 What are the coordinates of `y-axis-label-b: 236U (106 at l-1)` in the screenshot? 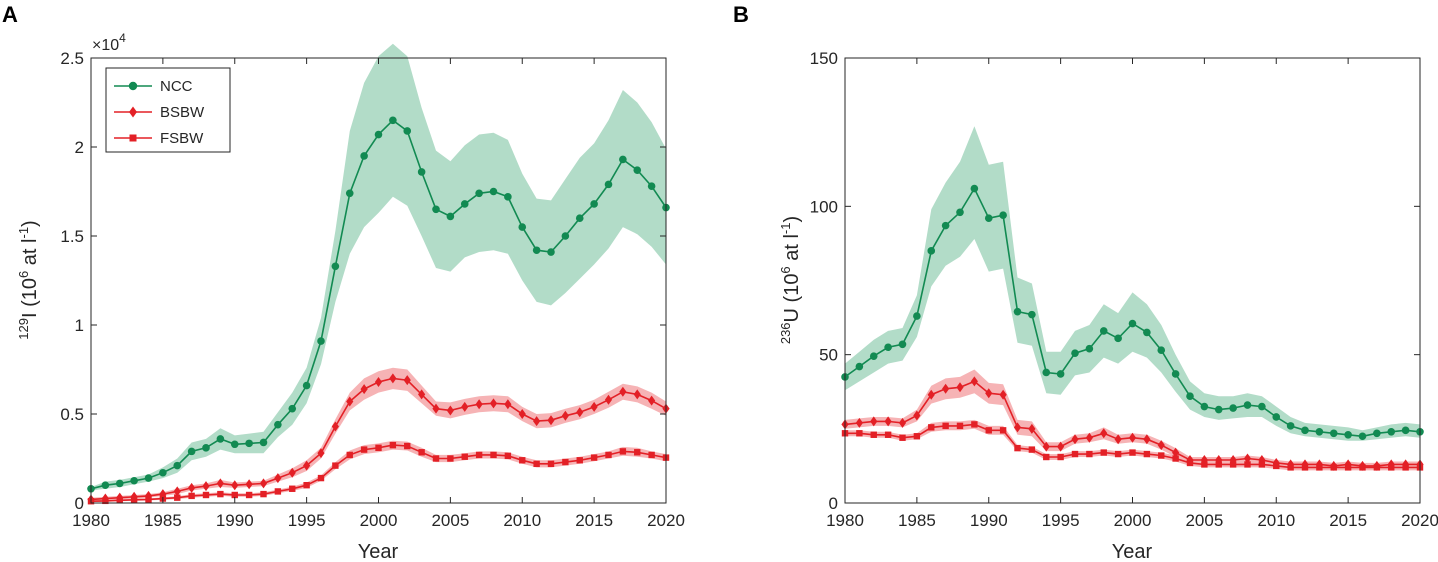 It's located at (790, 280).